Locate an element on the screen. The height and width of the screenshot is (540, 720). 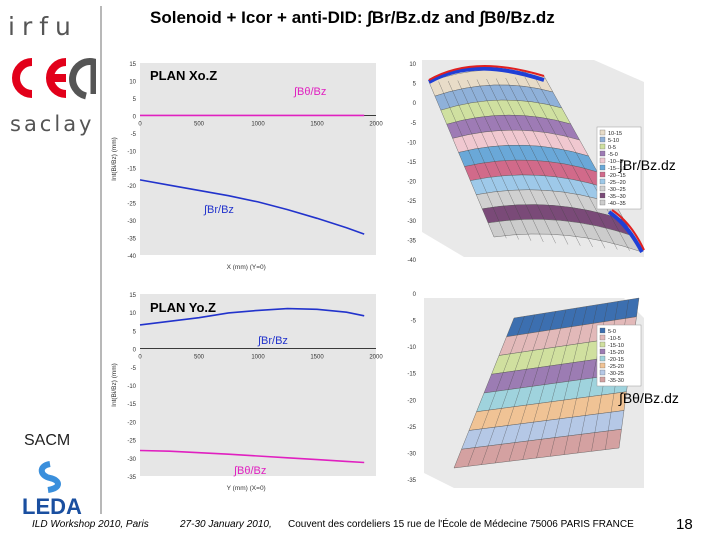
surface-y-tick: 0 is located at coordinates (415, 295).